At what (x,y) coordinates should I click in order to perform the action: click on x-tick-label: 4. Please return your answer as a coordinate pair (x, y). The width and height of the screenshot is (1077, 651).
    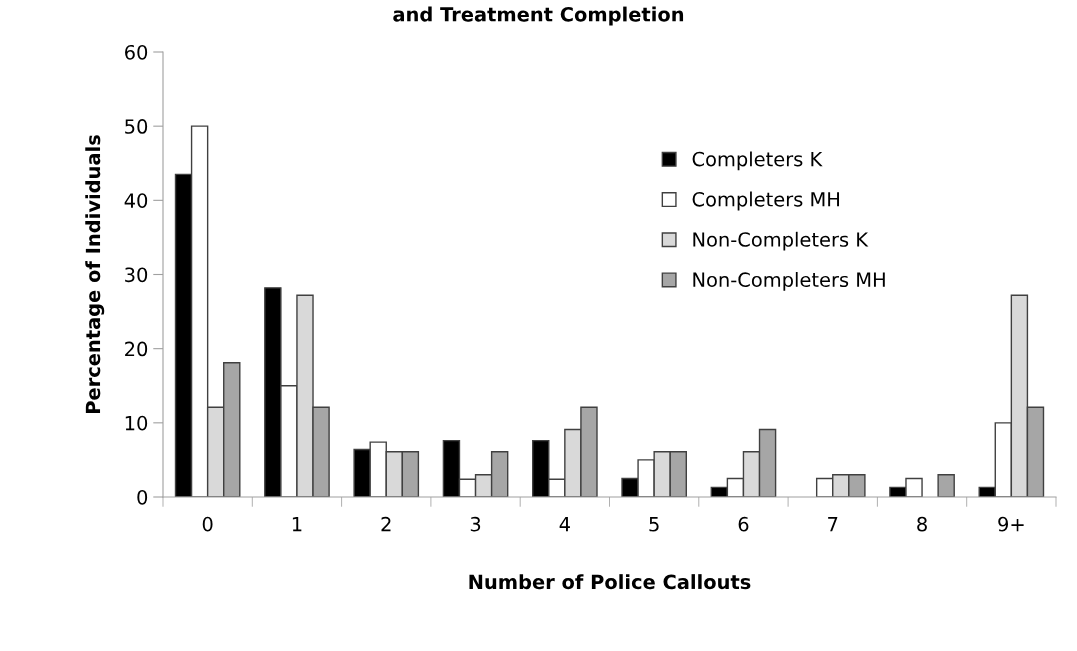
    Looking at the image, I should click on (564, 524).